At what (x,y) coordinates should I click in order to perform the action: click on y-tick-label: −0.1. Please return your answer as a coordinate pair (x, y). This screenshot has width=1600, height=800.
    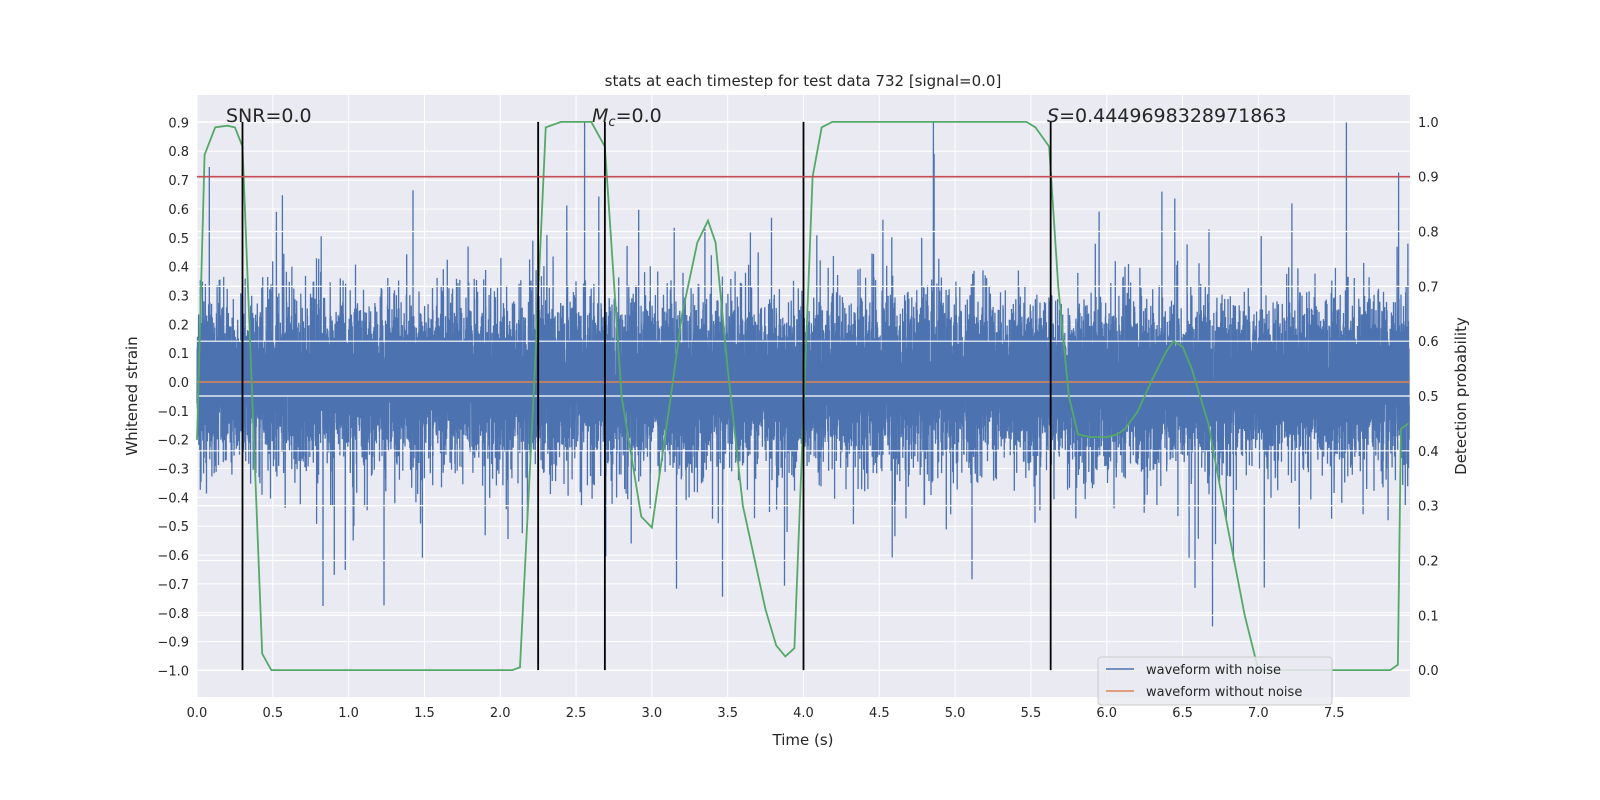
    Looking at the image, I should click on (173, 412).